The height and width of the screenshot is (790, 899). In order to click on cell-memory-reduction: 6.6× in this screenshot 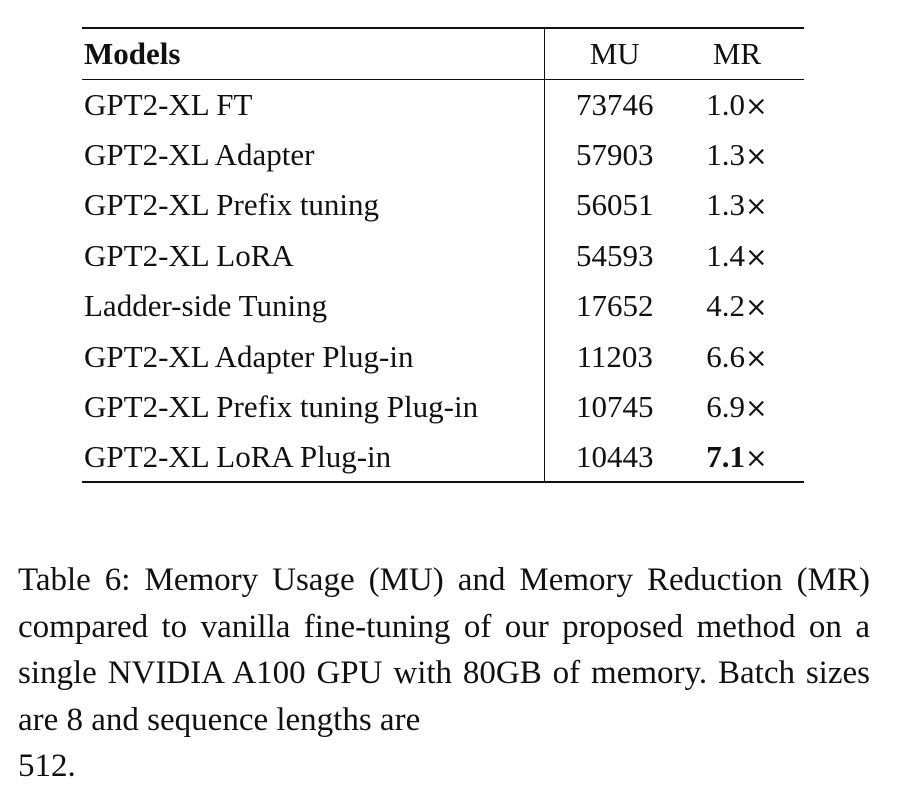, I will do `click(740, 356)`.